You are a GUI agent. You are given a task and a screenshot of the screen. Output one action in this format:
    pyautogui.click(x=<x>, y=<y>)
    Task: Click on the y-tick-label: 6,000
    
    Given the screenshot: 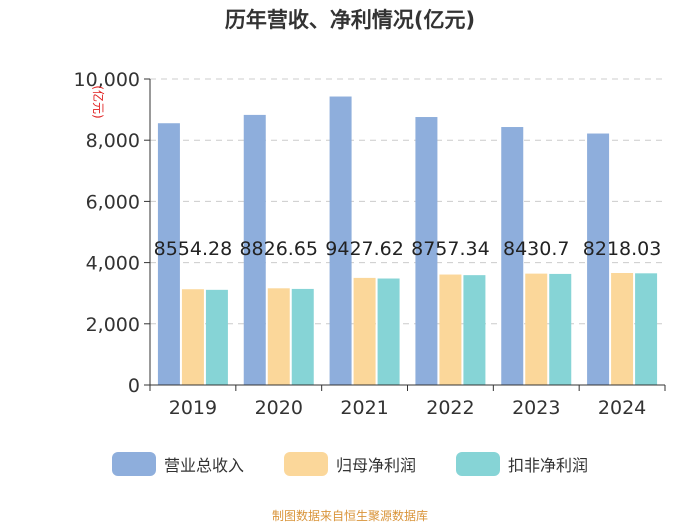 What is the action you would take?
    pyautogui.click(x=113, y=202)
    